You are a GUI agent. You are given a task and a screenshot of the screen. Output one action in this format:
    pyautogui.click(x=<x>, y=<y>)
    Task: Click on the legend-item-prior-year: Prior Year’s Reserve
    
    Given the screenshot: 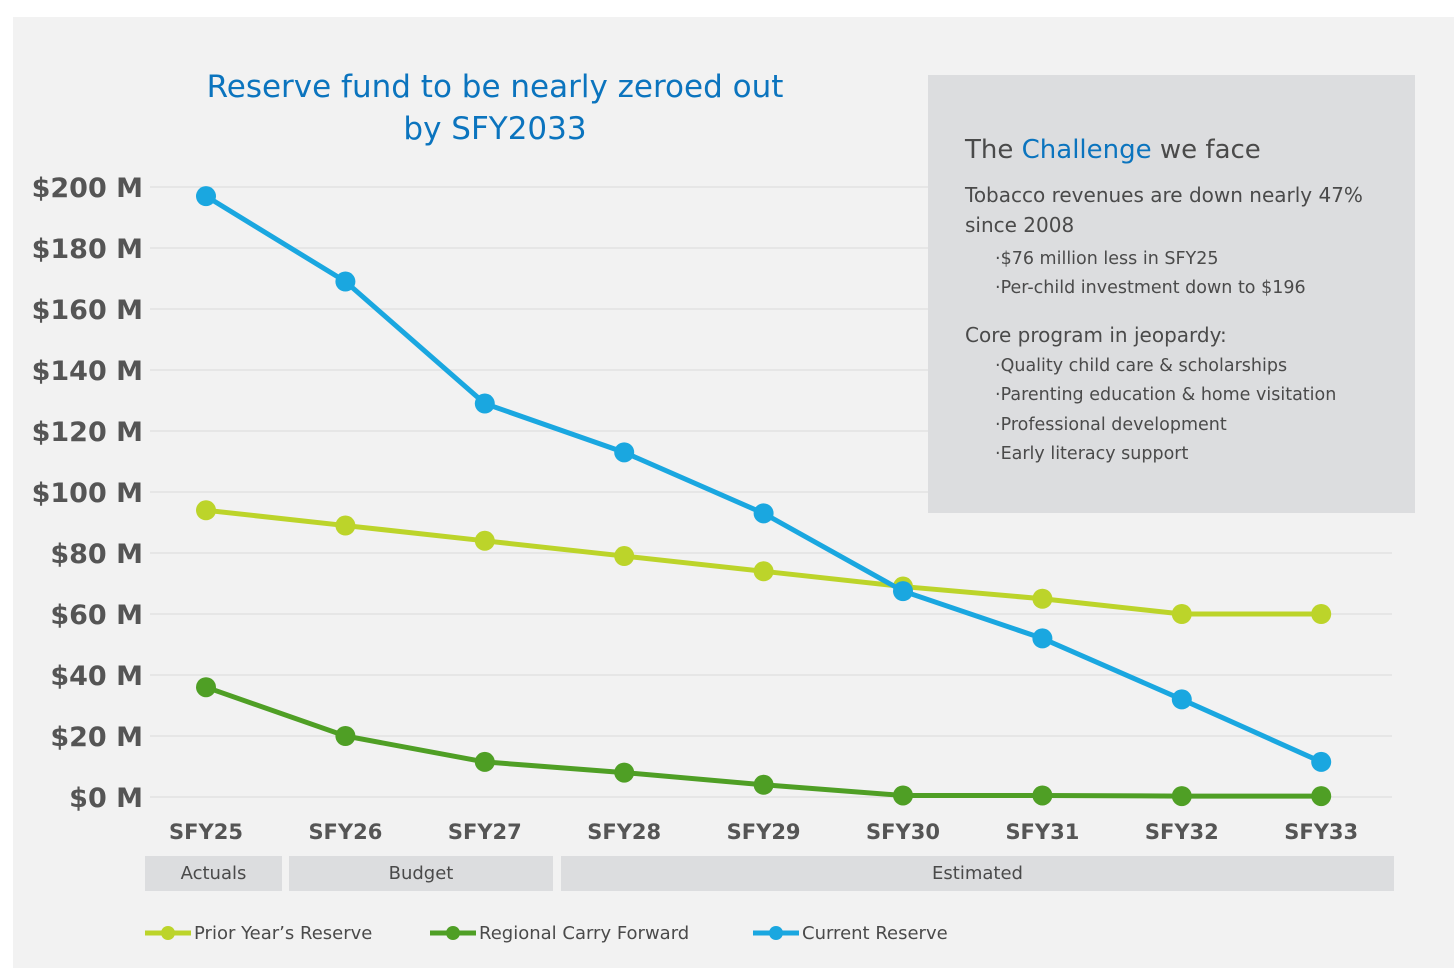 What is the action you would take?
    pyautogui.click(x=258, y=933)
    